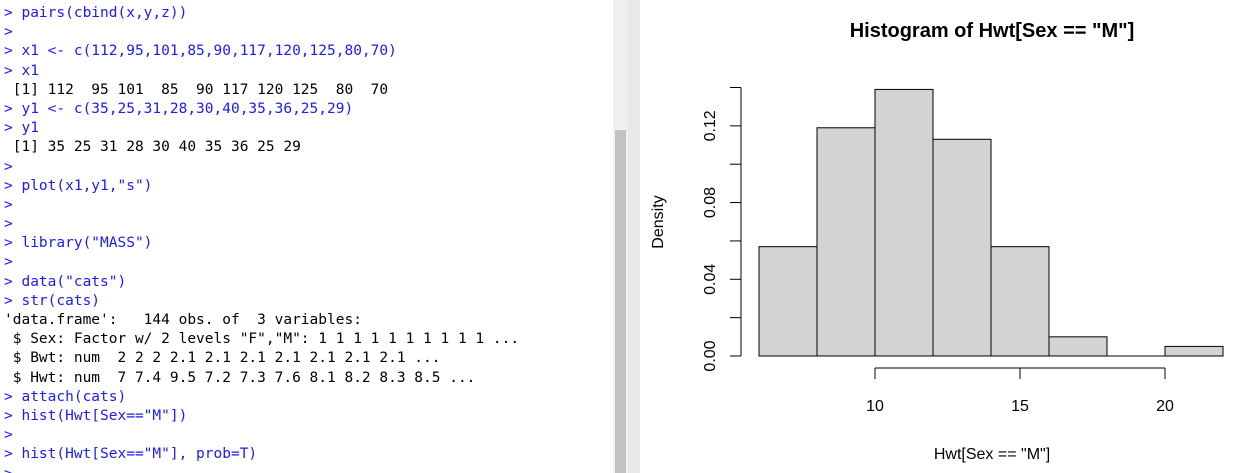 This screenshot has width=1244, height=473. I want to click on console-command: > data("cats"), so click(65, 281).